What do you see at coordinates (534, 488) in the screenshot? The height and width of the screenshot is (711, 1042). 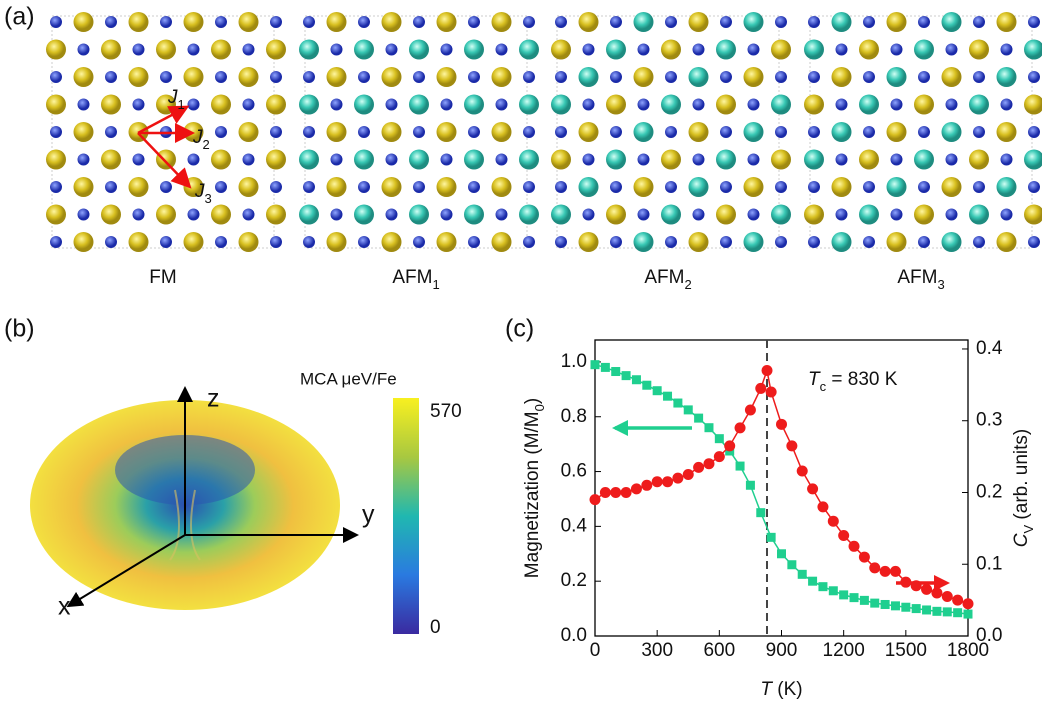 I see `y-axis-label: Magnetization (M/M0)` at bounding box center [534, 488].